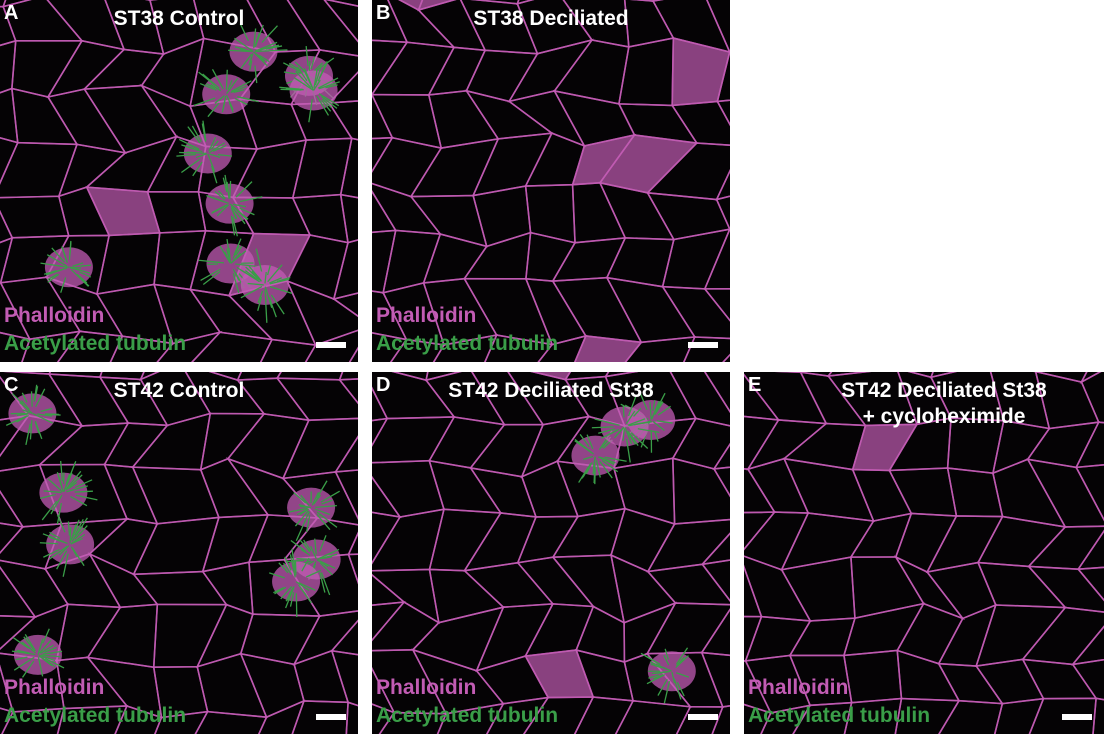 The image size is (1108, 734). Describe the element at coordinates (11, 13) in the screenshot. I see `panel-letter: A` at that location.